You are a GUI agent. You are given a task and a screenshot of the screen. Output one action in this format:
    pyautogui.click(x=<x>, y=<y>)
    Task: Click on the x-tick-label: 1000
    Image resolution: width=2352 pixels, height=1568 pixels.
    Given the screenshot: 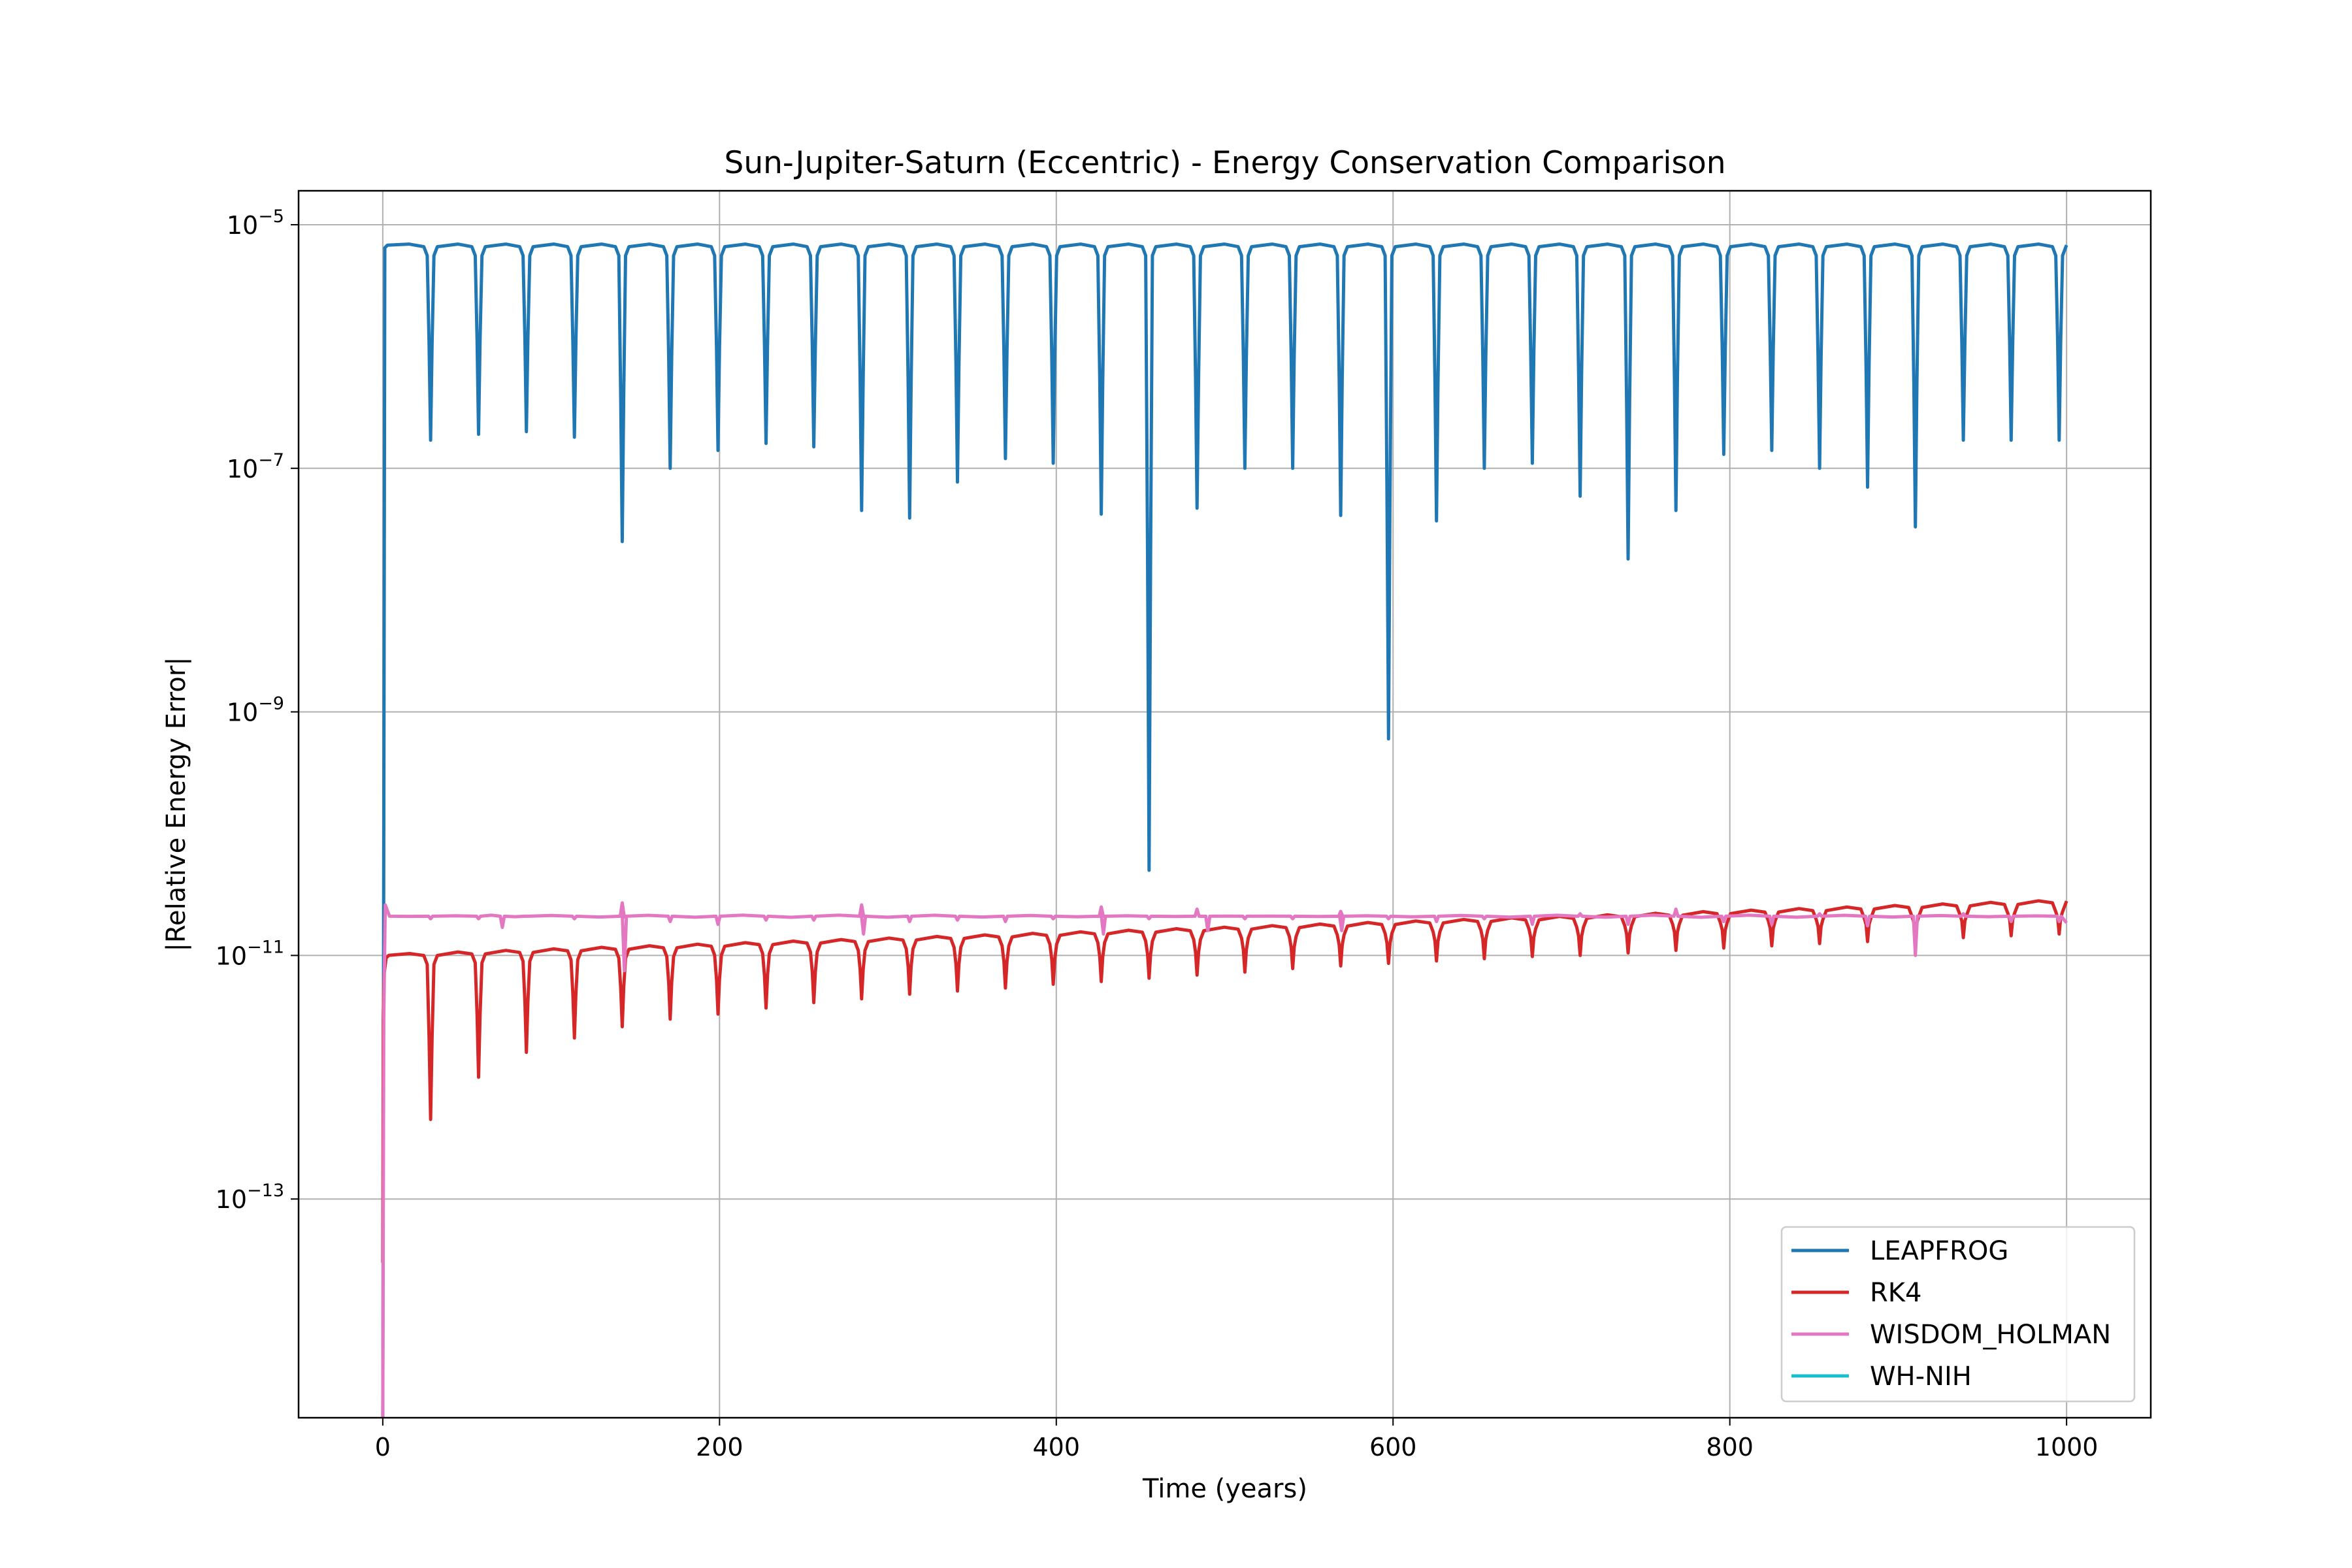 What is the action you would take?
    pyautogui.click(x=2067, y=1447)
    